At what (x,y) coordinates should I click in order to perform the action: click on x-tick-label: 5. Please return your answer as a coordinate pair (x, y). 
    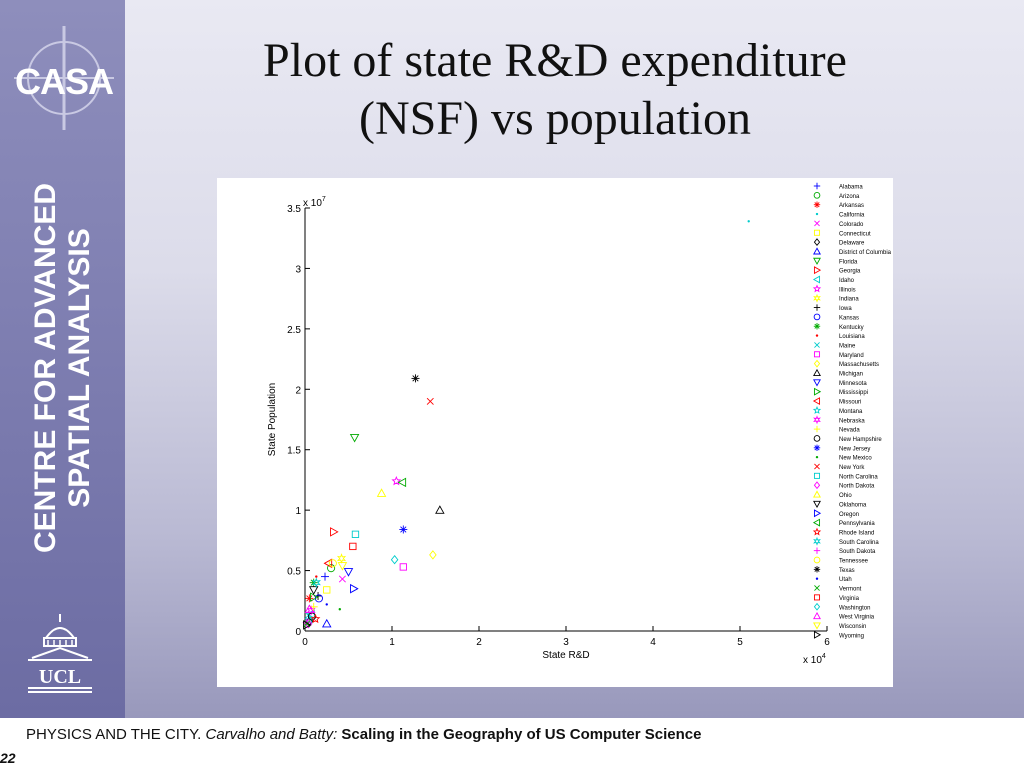
    Looking at the image, I should click on (740, 642).